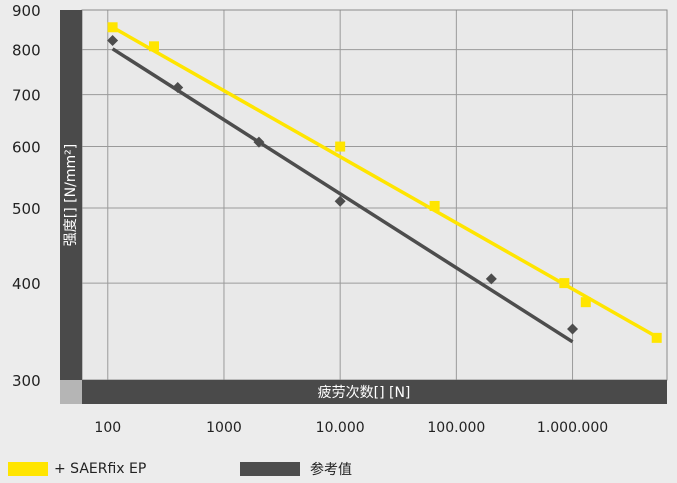 Image resolution: width=677 pixels, height=483 pixels. Describe the element at coordinates (26, 51) in the screenshot. I see `y-tick-label: 800` at that location.